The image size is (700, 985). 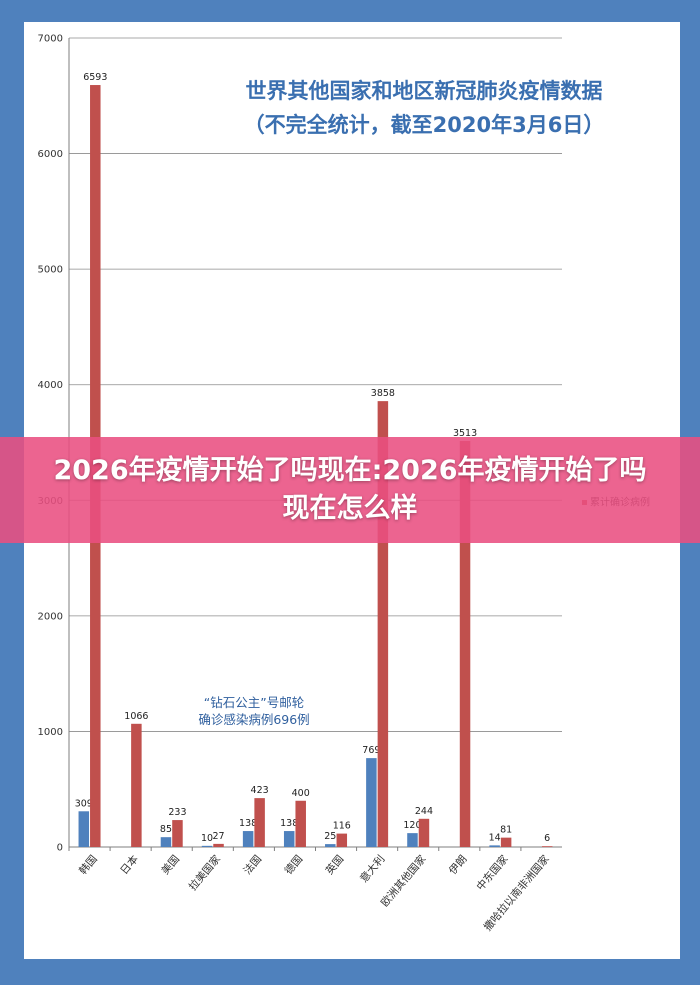 I want to click on data-label: 81, so click(x=506, y=830).